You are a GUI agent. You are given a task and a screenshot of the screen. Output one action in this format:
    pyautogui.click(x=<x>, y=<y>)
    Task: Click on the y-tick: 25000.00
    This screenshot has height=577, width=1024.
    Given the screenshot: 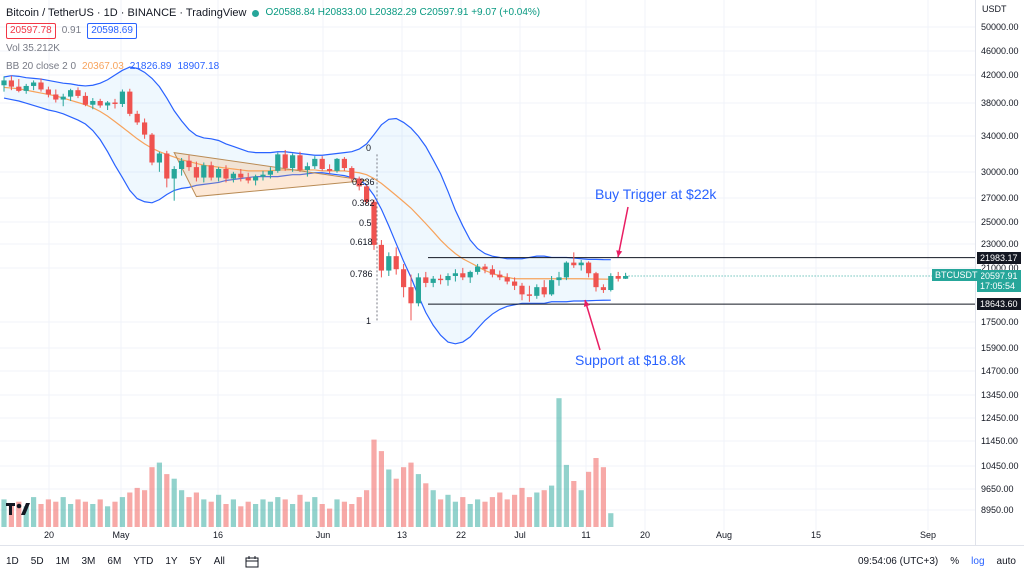 What is the action you would take?
    pyautogui.click(x=1000, y=222)
    